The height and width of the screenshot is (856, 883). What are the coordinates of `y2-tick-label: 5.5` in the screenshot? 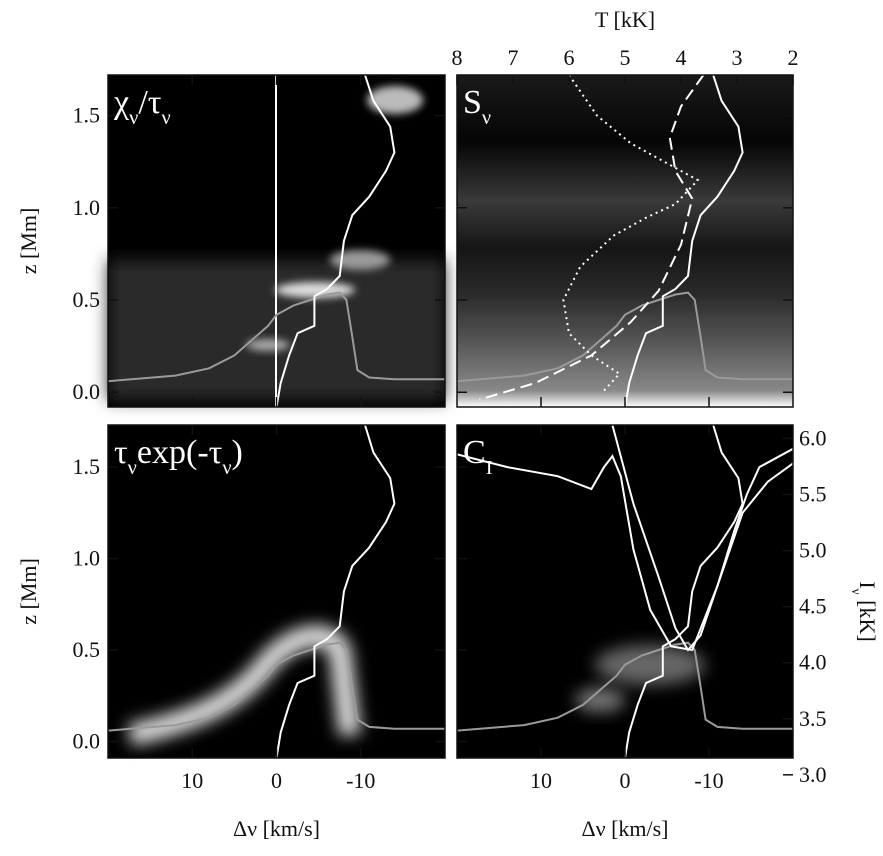 It's located at (813, 494).